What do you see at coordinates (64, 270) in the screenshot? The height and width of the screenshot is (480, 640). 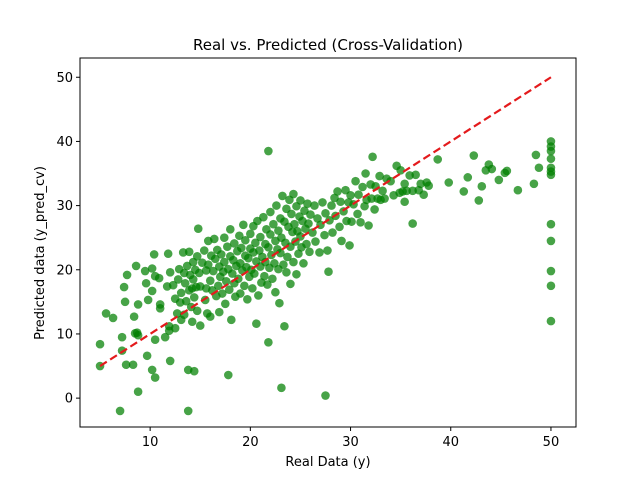 I see `y-tick-label: 20` at bounding box center [64, 270].